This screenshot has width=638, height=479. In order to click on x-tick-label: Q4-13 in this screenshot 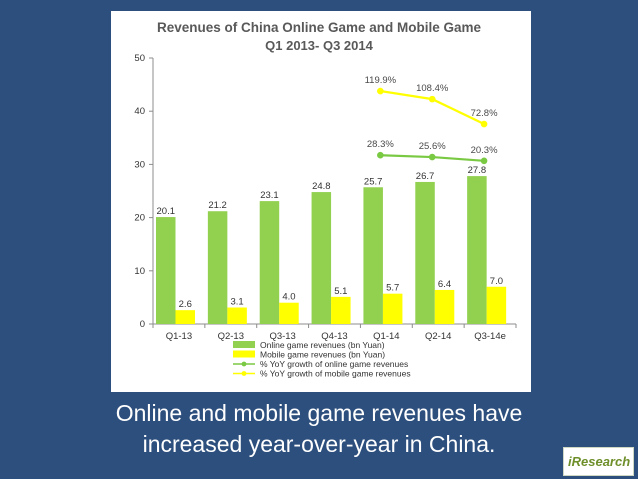, I will do `click(334, 336)`.